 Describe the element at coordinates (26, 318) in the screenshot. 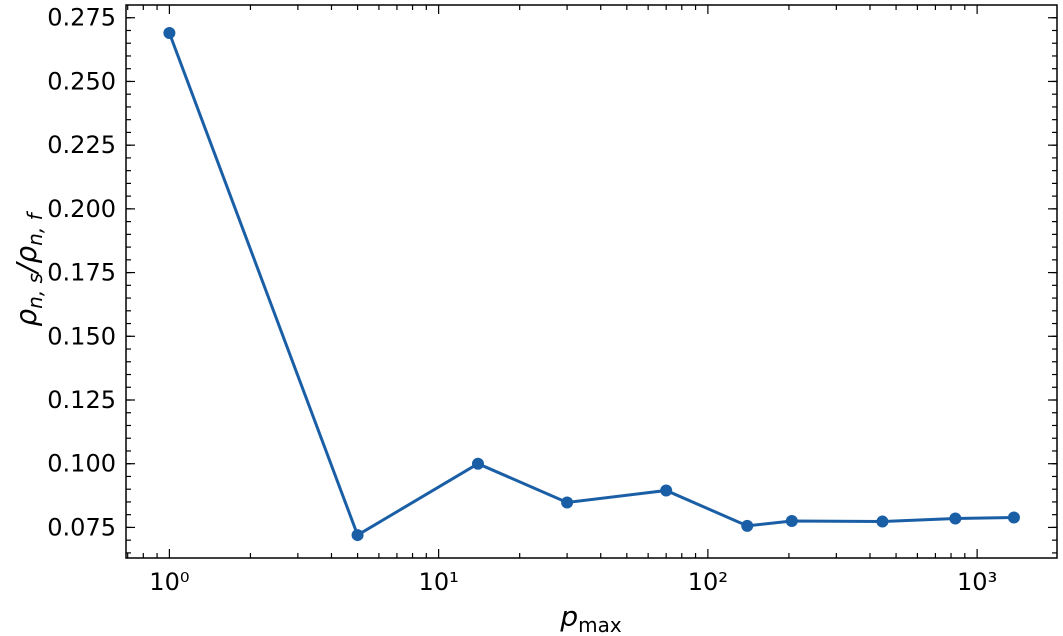

I see `y-label-part: ρ` at that location.